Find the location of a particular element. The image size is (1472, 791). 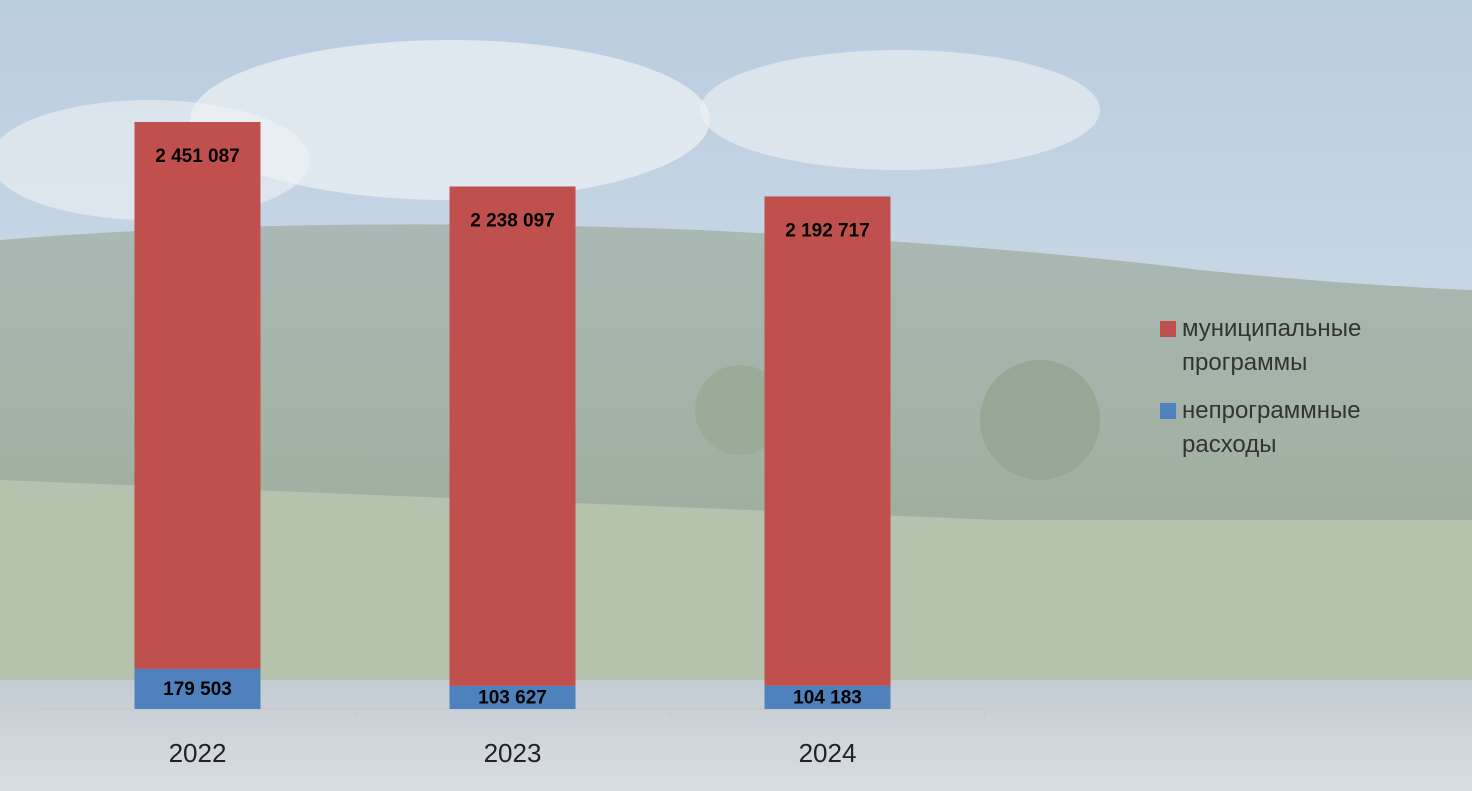

x-tick-label: 2024 is located at coordinates (828, 753).